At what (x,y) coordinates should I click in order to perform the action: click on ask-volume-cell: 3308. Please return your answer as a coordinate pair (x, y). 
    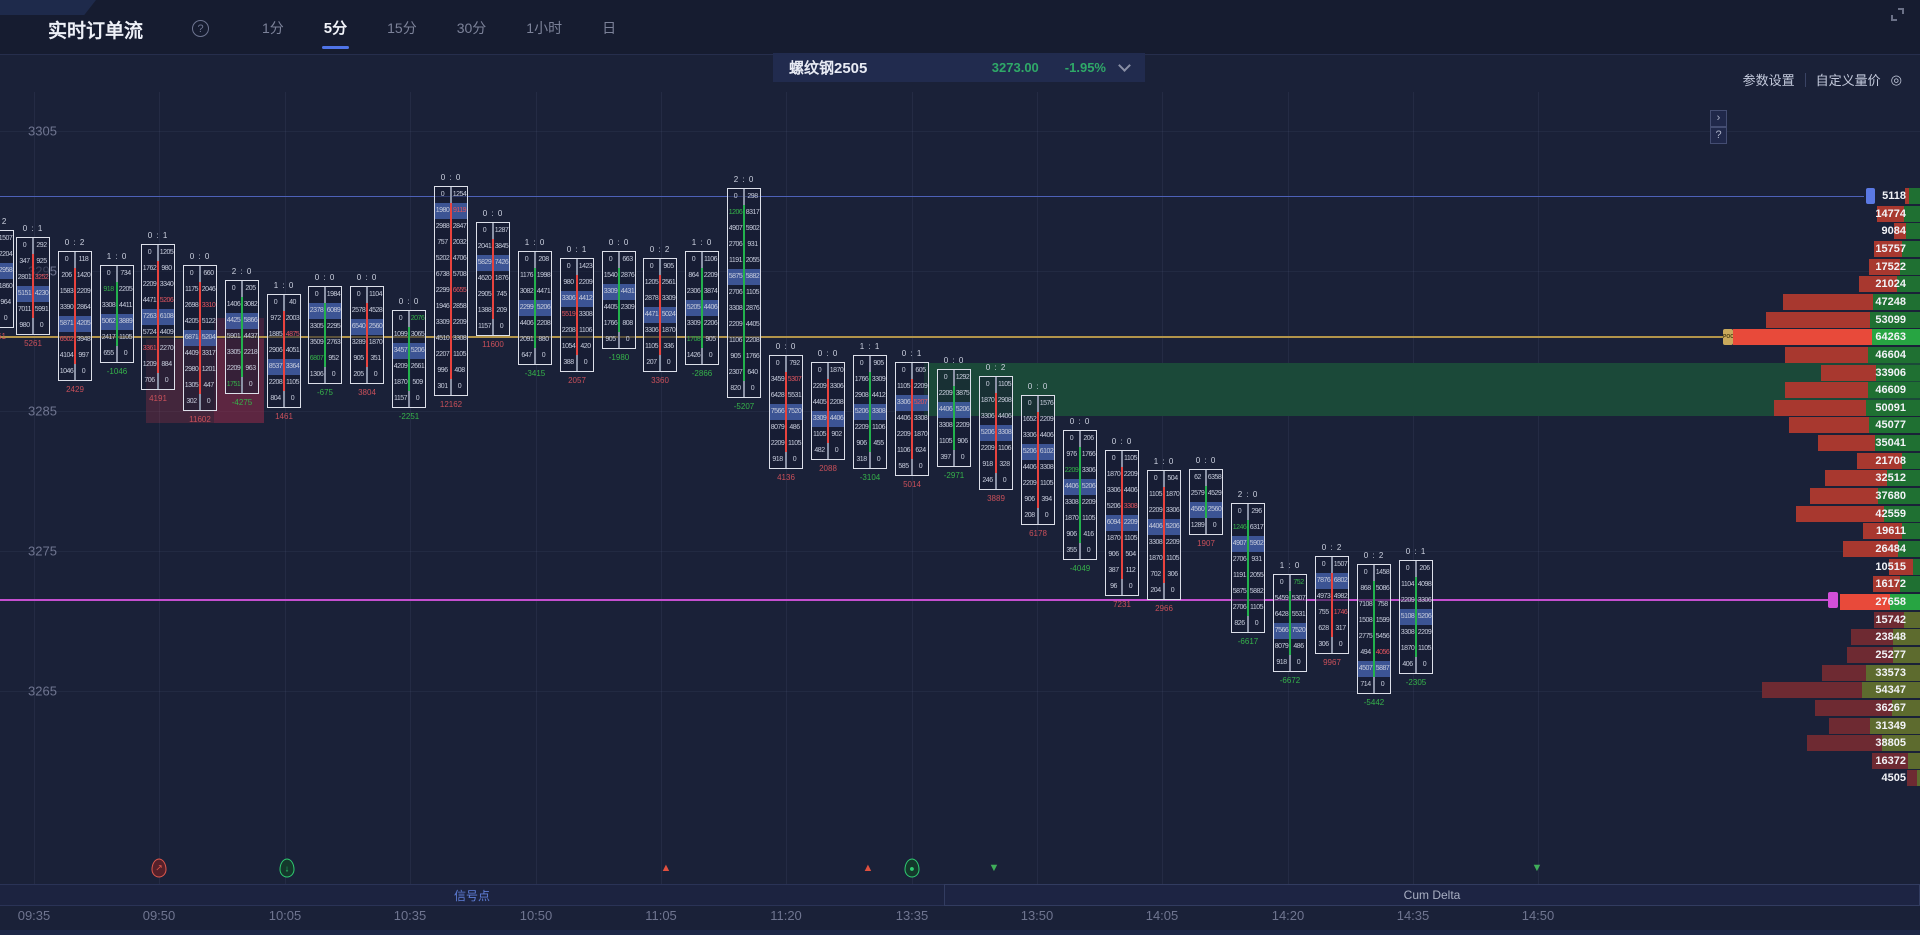
    Looking at the image, I should click on (459, 338).